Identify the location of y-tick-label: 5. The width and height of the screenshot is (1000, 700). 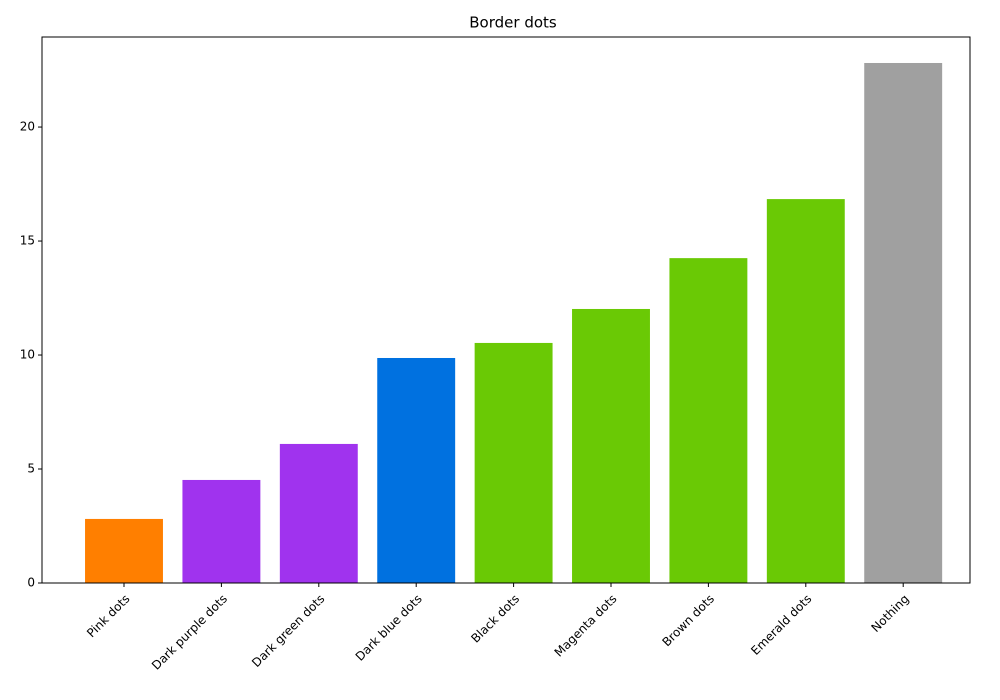
(31, 469).